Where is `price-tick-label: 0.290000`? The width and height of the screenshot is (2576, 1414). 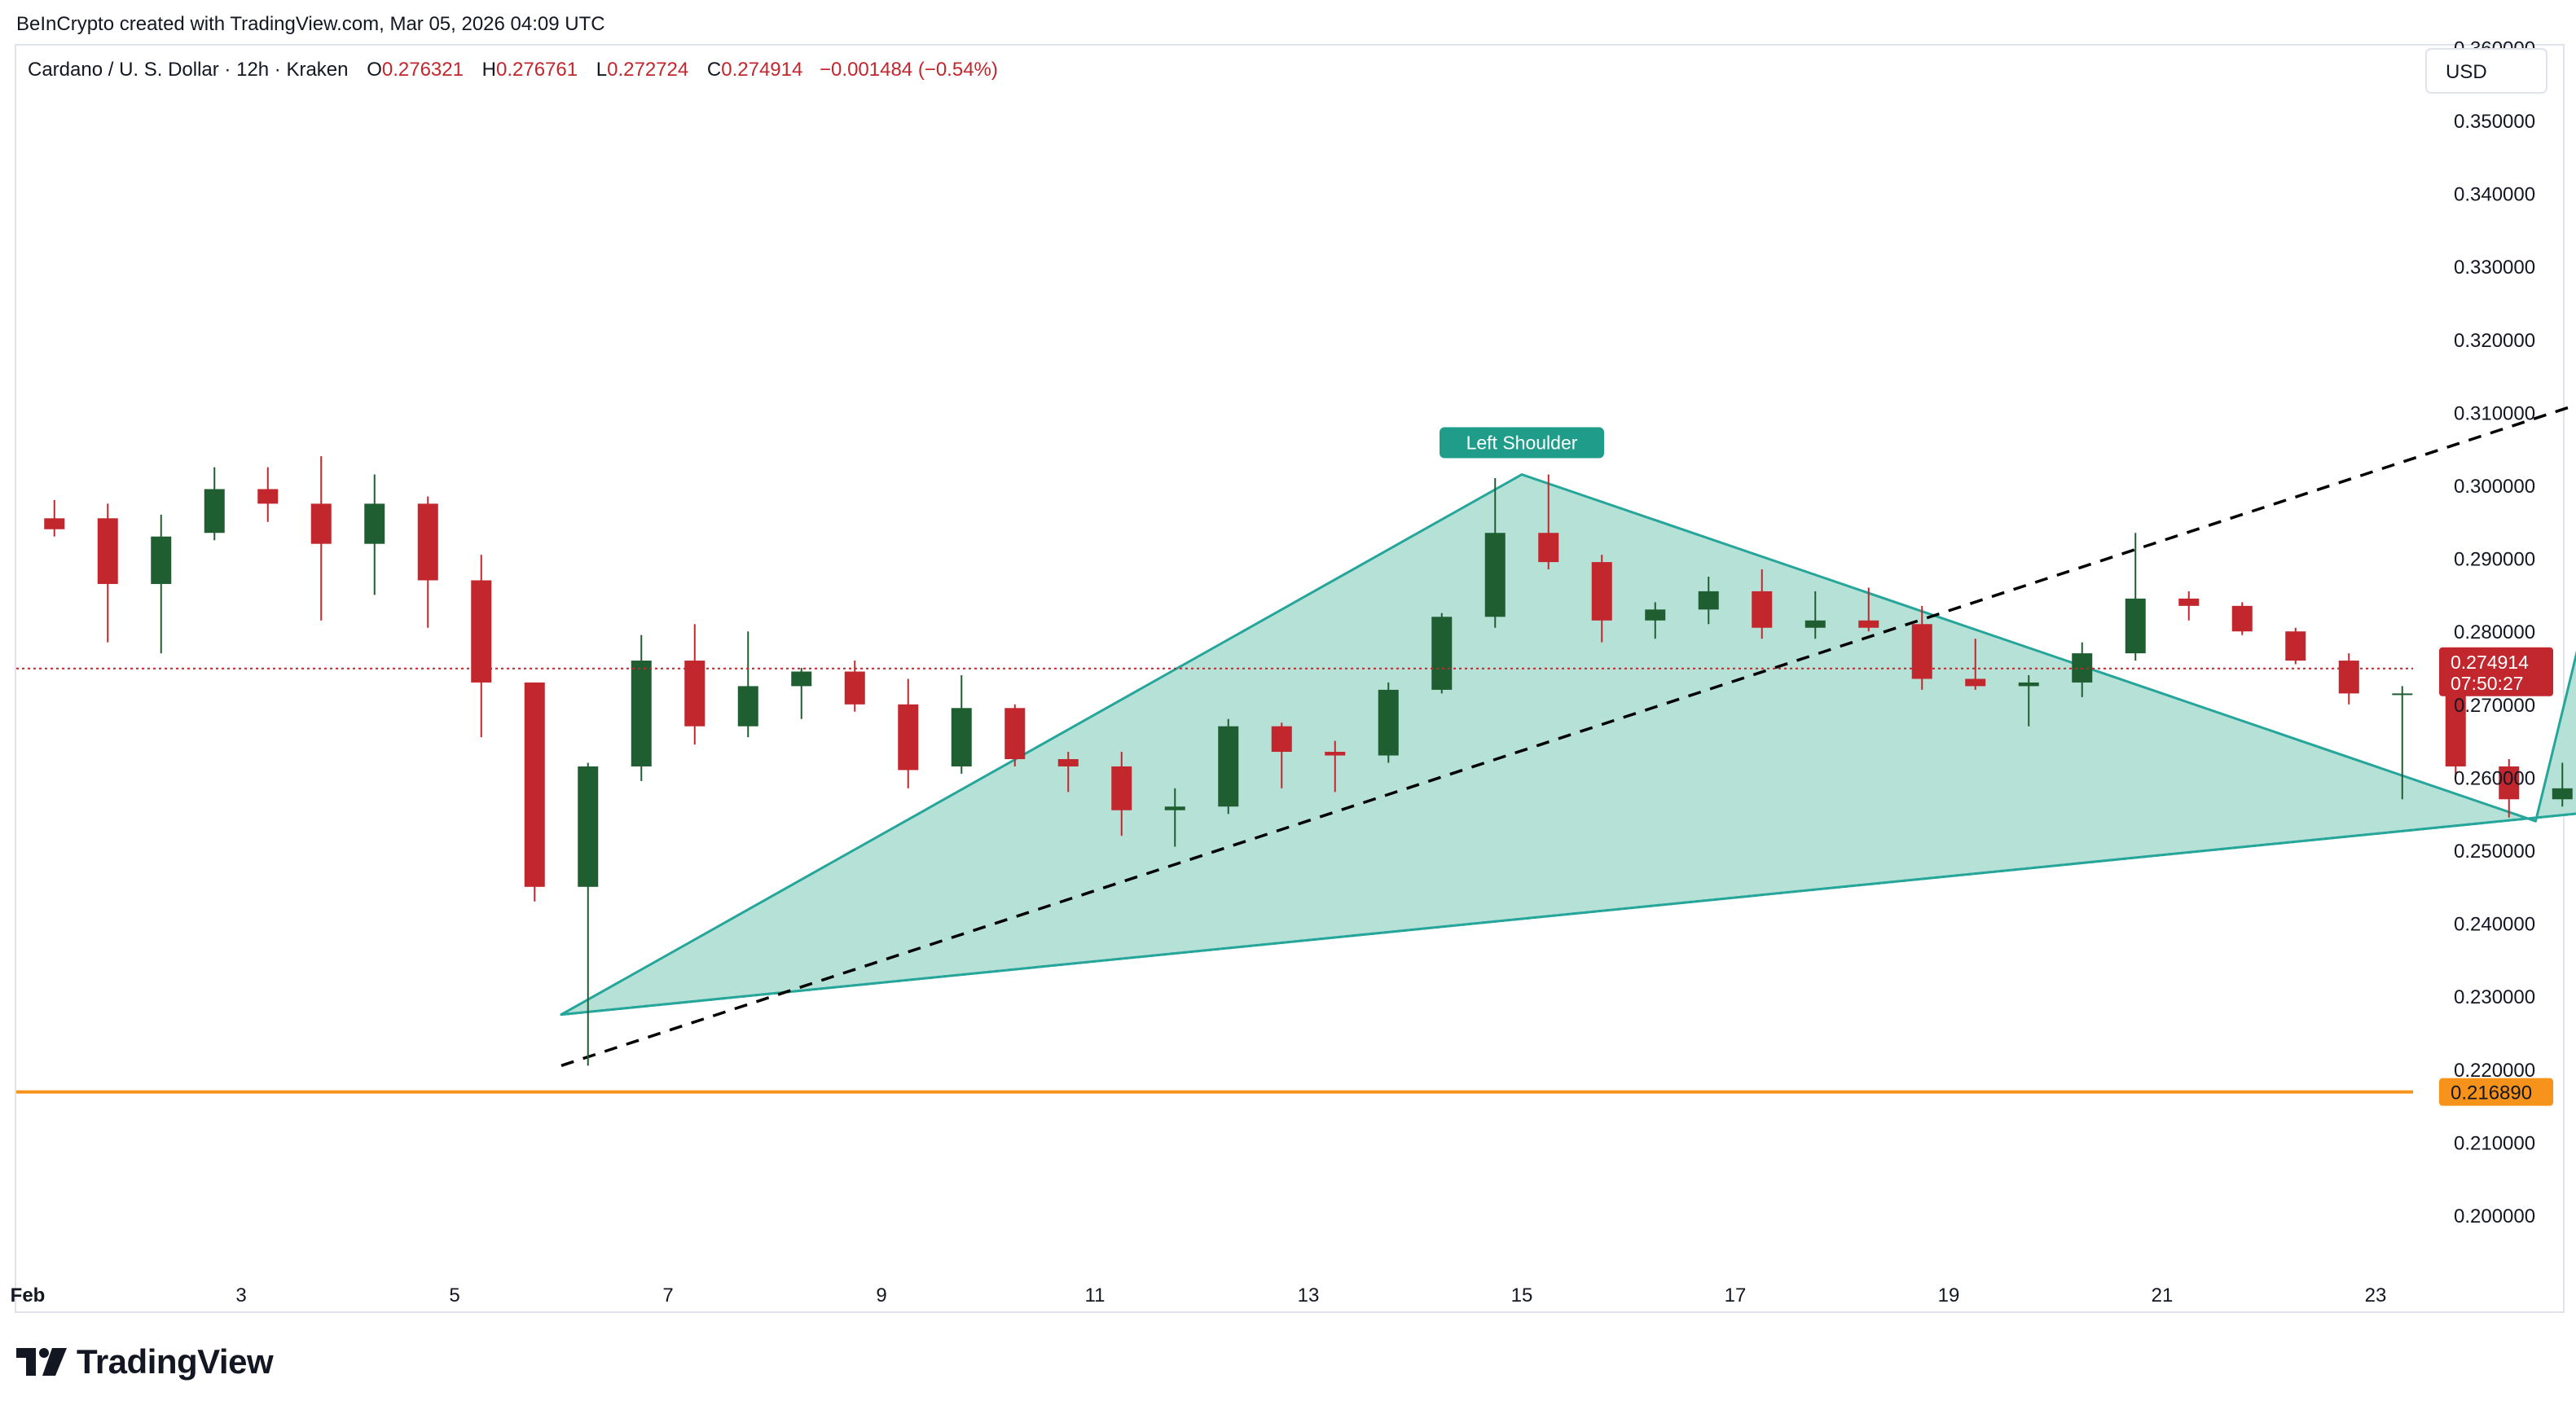
price-tick-label: 0.290000 is located at coordinates (2494, 560).